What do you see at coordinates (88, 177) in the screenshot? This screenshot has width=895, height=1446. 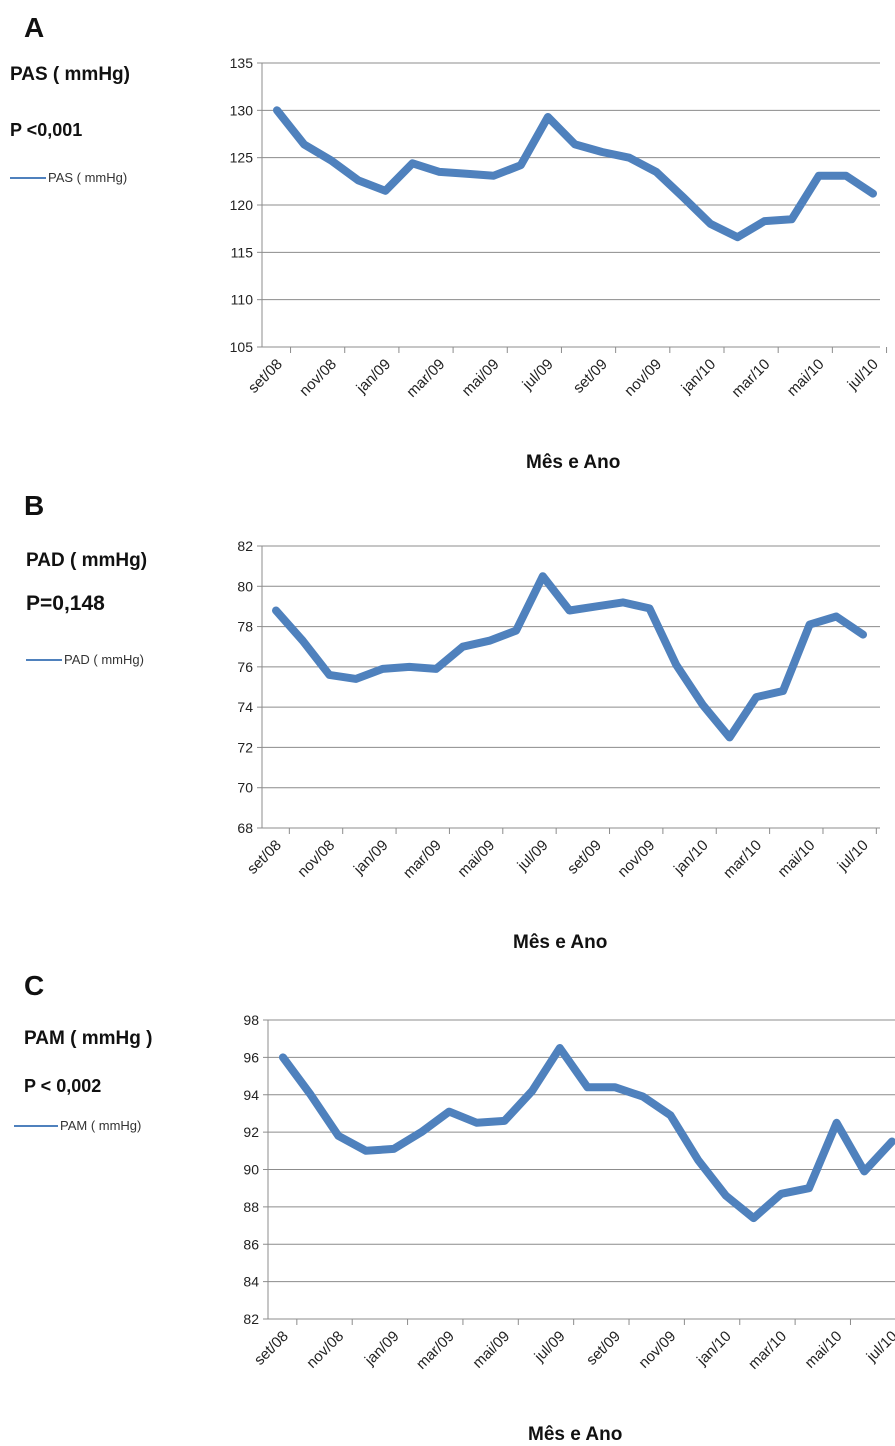 I see `legend-label: PAS ( mmHg)` at bounding box center [88, 177].